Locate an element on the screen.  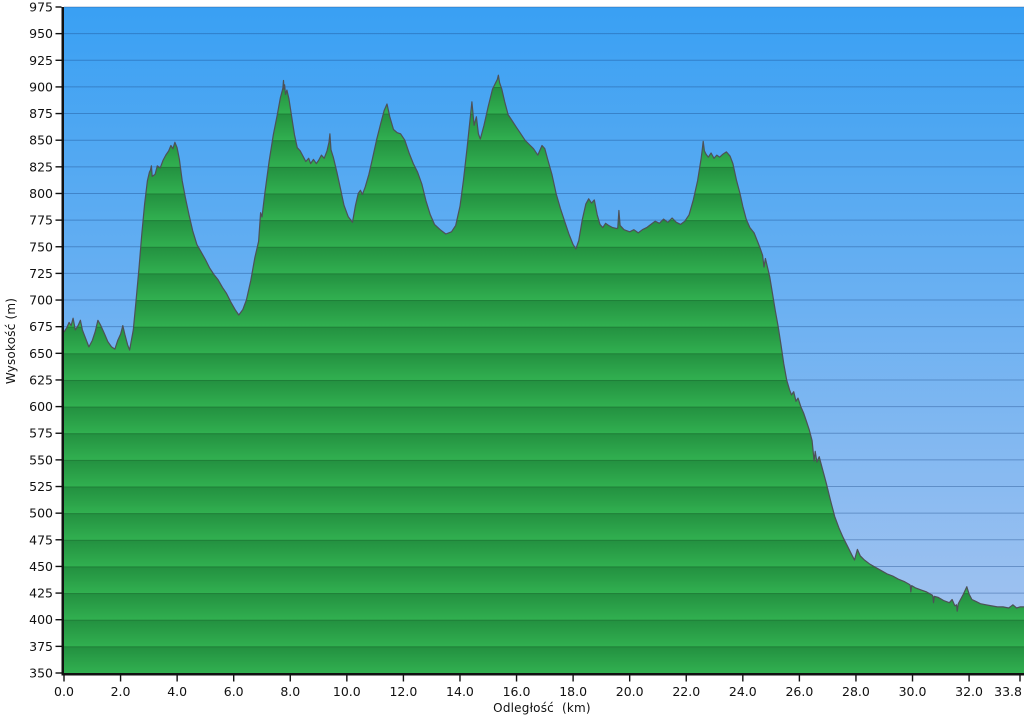
y-tick-label: 800 is located at coordinates (41, 193).